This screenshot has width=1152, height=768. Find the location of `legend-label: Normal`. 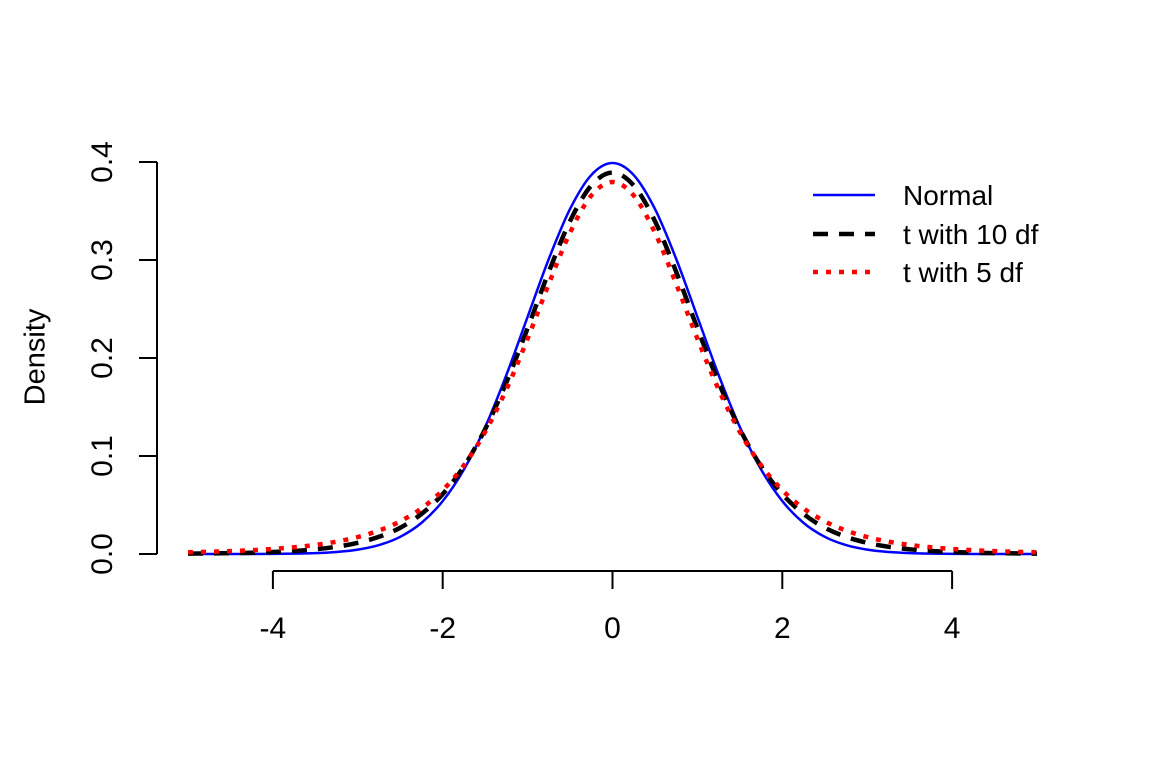

legend-label: Normal is located at coordinates (948, 195).